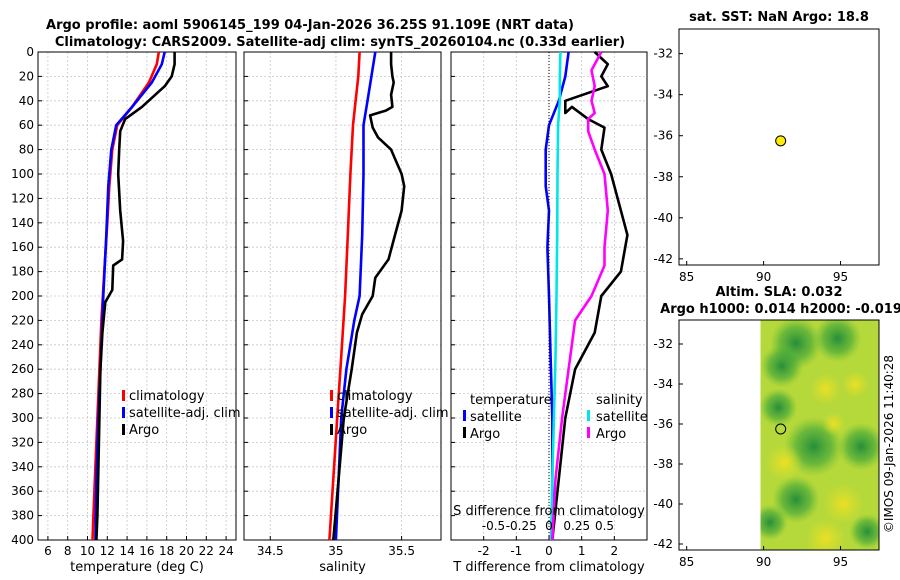  What do you see at coordinates (663, 54) in the screenshot?
I see `y-tick-label: -32` at bounding box center [663, 54].